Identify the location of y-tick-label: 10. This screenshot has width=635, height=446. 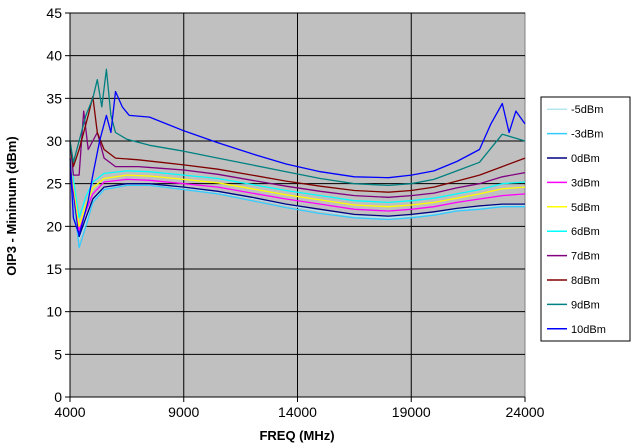
(54, 312).